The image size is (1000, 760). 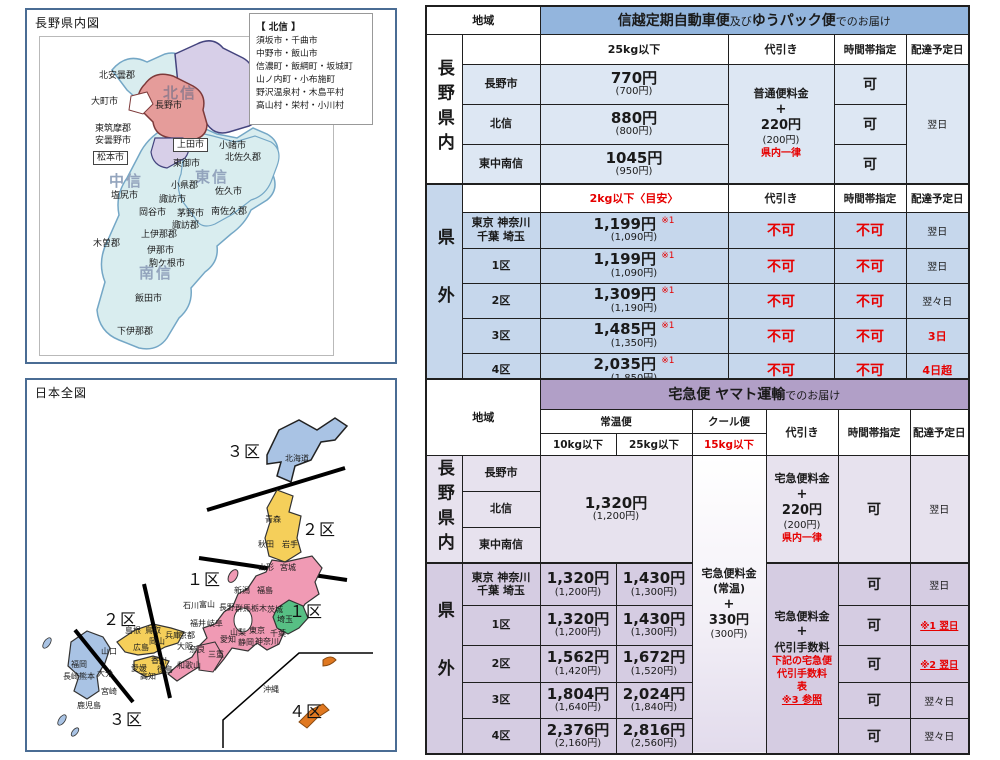 I want to click on map-label-matsumoto: 松本市, so click(x=111, y=158).